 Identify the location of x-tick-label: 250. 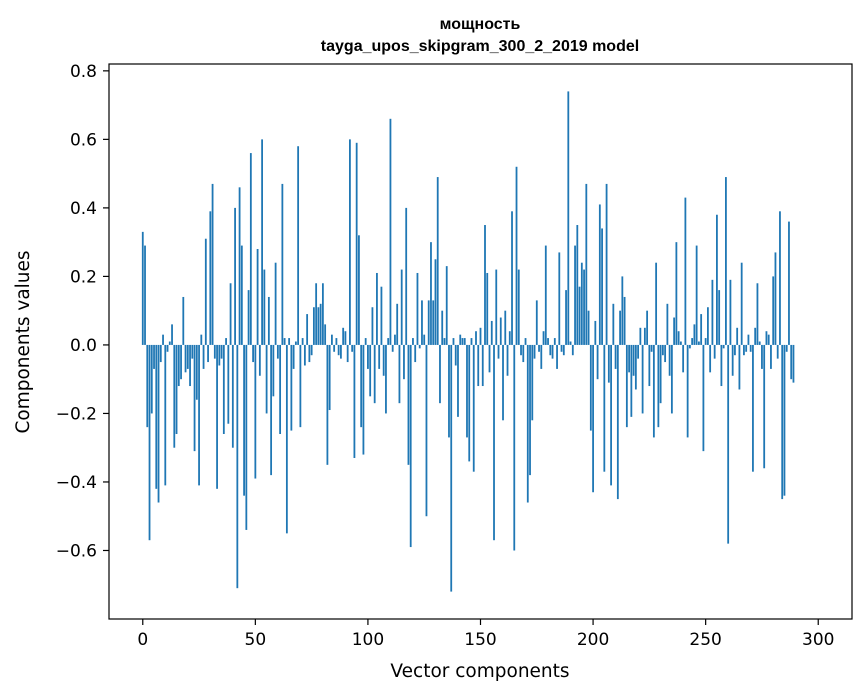
(705, 640).